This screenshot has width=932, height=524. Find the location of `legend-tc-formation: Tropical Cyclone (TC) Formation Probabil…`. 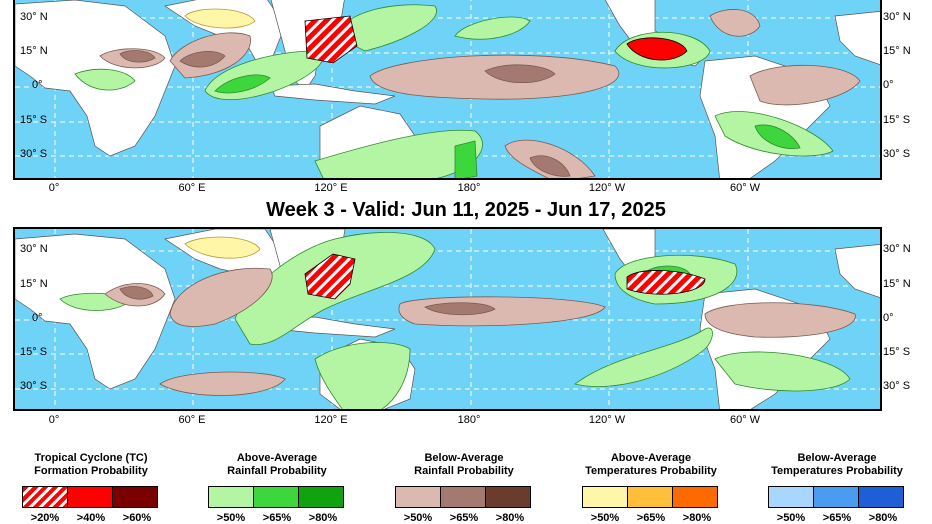

legend-tc-formation: Tropical Cyclone (TC) Formation Probabil… is located at coordinates (91, 488).